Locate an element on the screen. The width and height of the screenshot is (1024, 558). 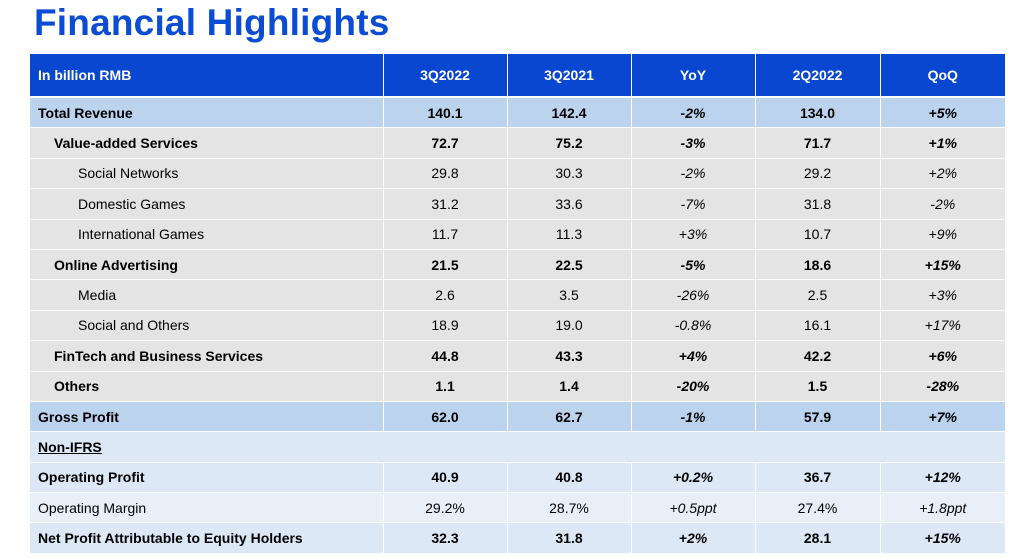
cell-3q2022: 140.1 is located at coordinates (444, 113).